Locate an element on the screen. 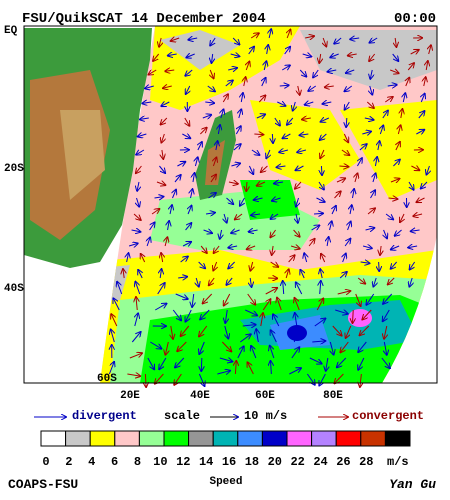 The height and width of the screenshot is (500, 450). colorbar-label: 10 is located at coordinates (160, 462).